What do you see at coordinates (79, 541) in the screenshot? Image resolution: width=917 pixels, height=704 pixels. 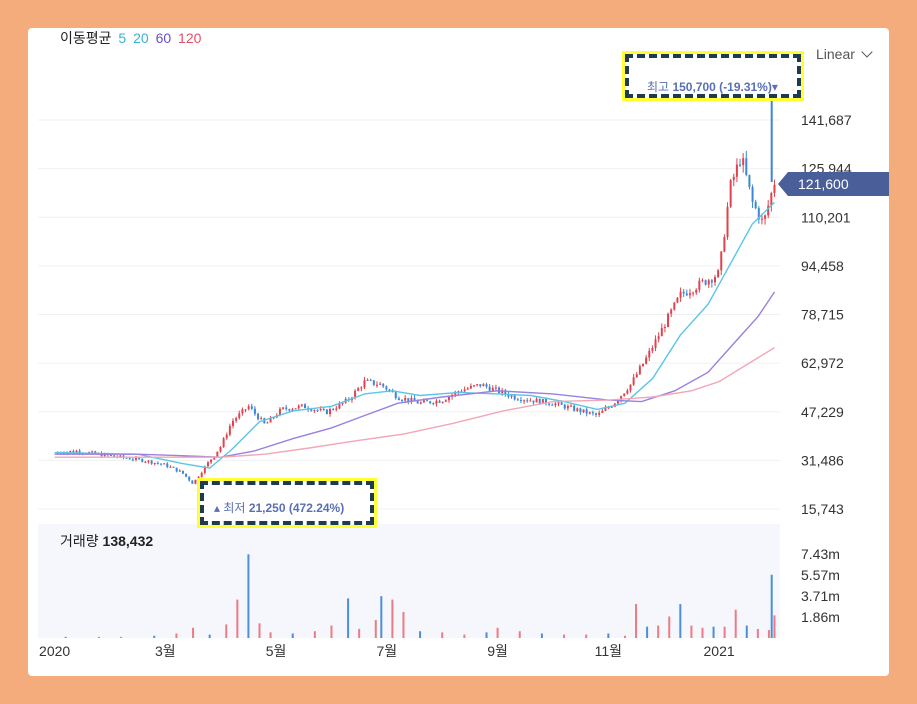 I see `volume-label: 거래량` at bounding box center [79, 541].